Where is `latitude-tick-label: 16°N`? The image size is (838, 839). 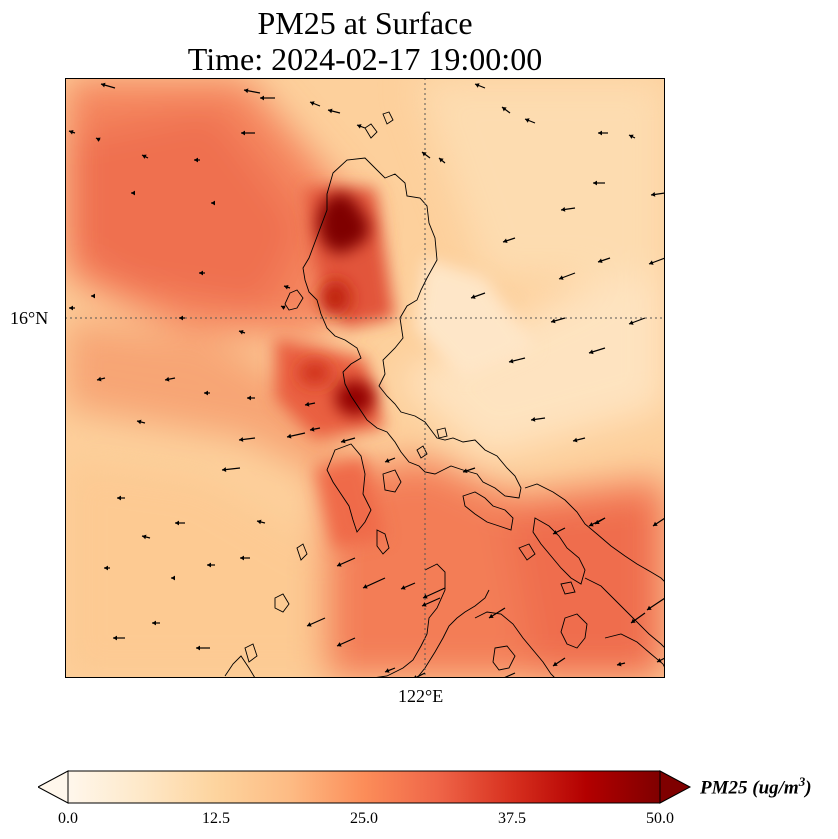 latitude-tick-label: 16°N is located at coordinates (29, 318).